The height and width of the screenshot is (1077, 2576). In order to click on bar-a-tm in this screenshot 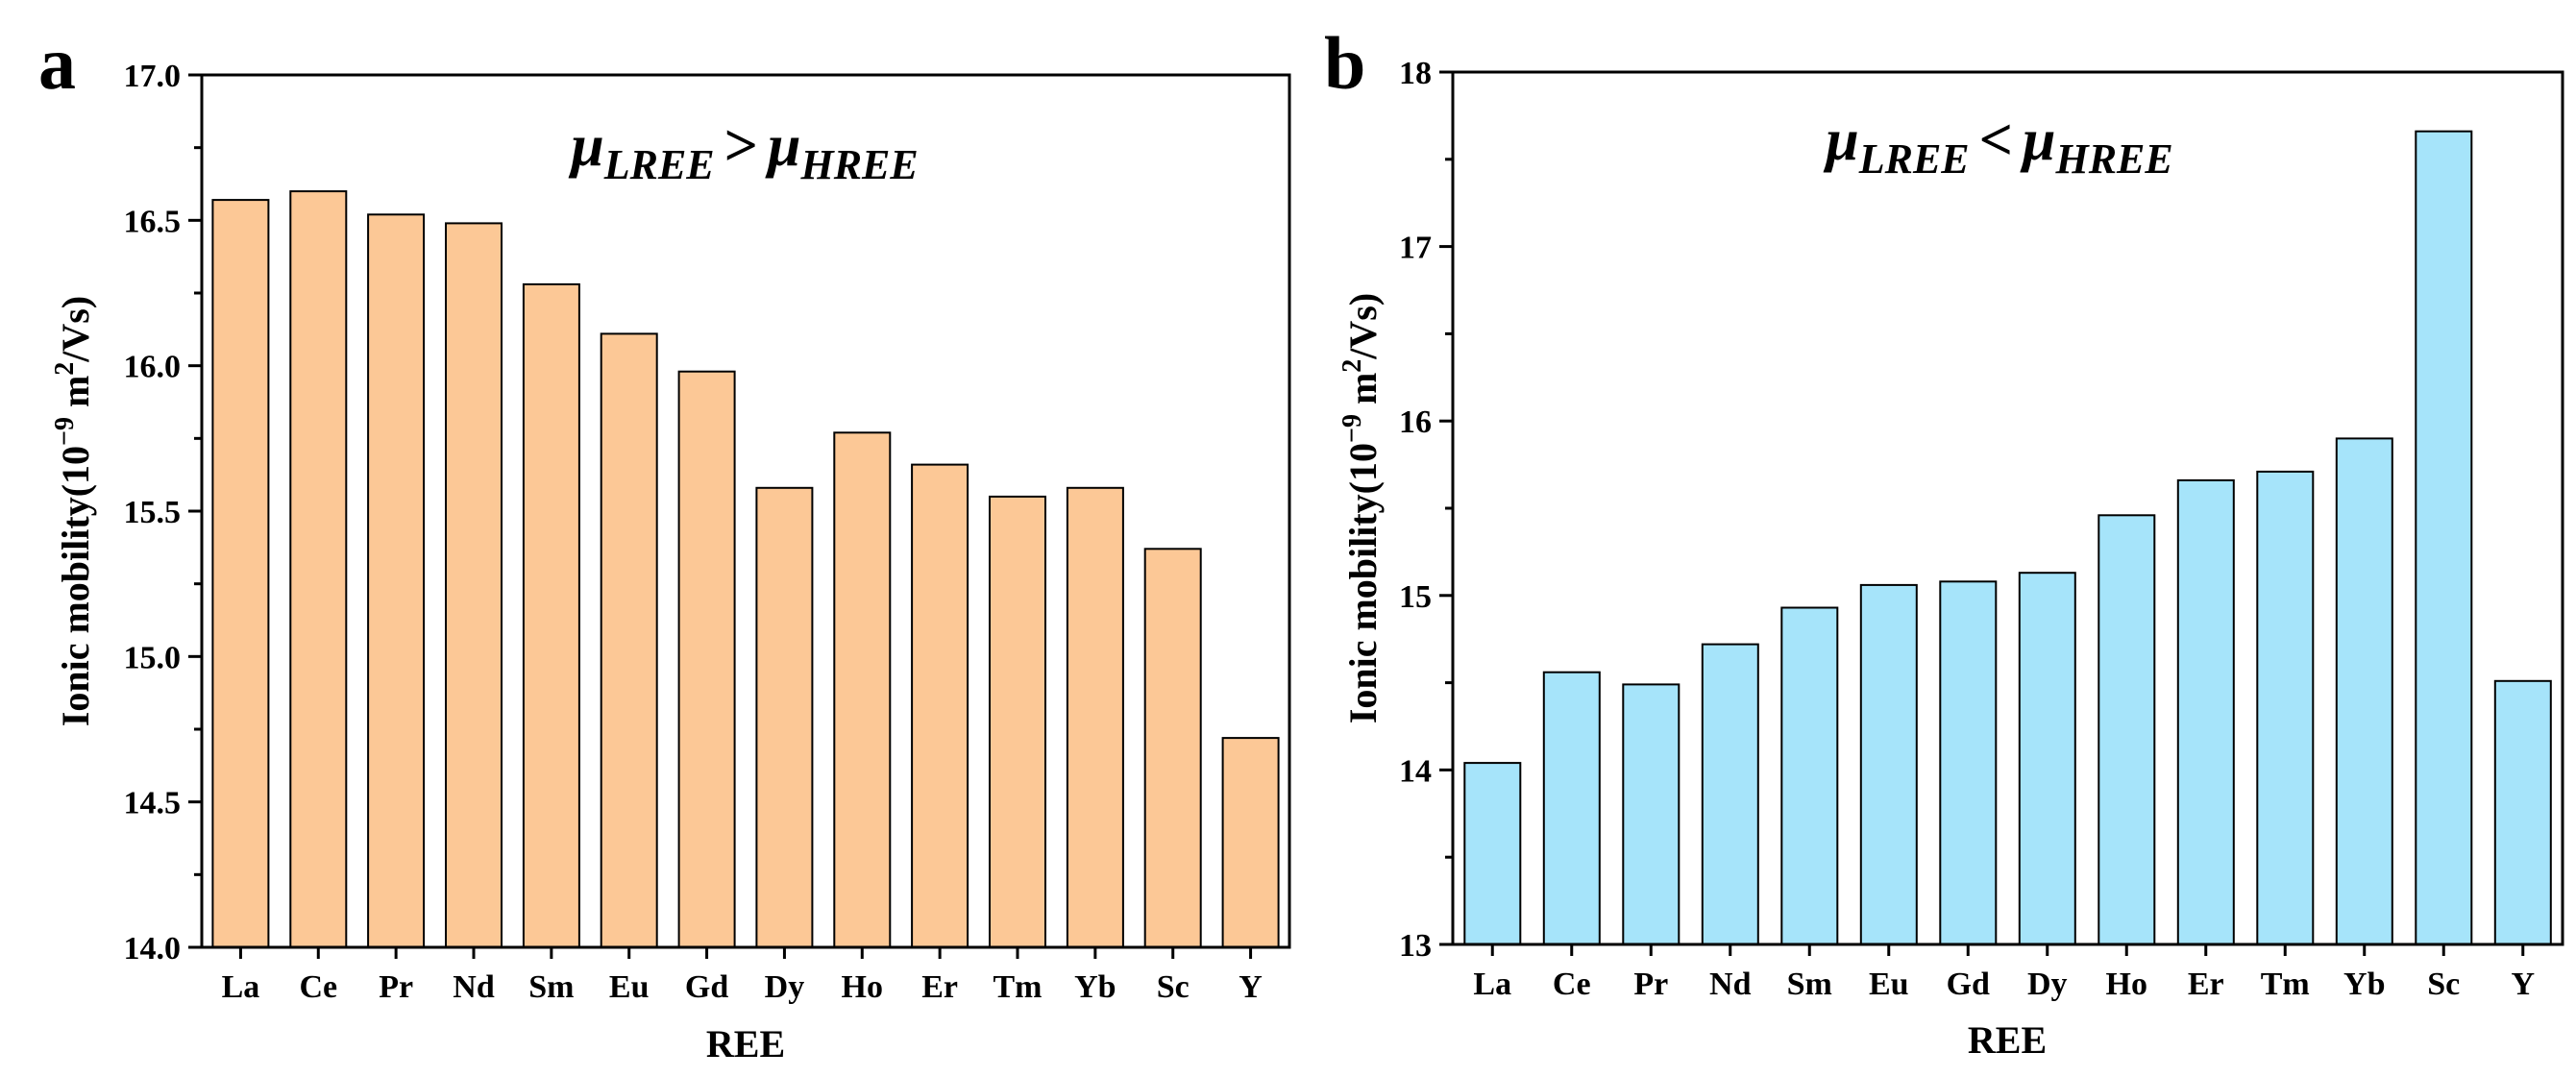, I will do `click(1017, 722)`.